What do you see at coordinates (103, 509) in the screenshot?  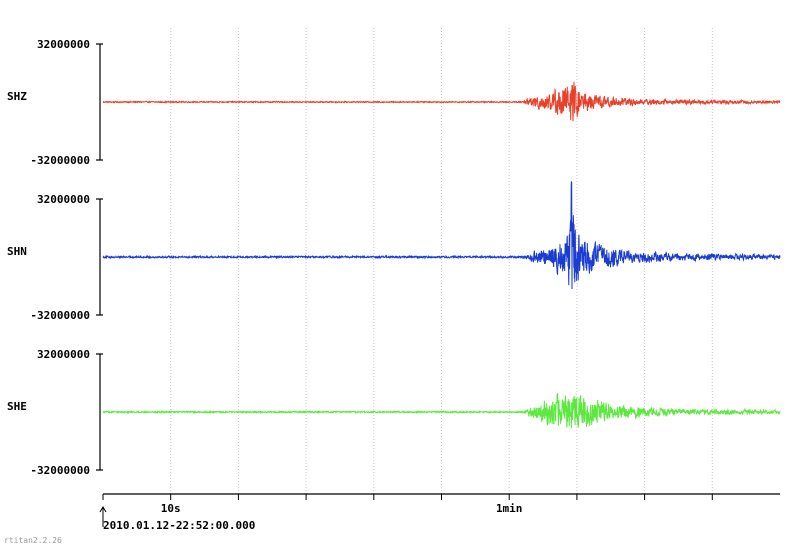 I see `start-arrow` at bounding box center [103, 509].